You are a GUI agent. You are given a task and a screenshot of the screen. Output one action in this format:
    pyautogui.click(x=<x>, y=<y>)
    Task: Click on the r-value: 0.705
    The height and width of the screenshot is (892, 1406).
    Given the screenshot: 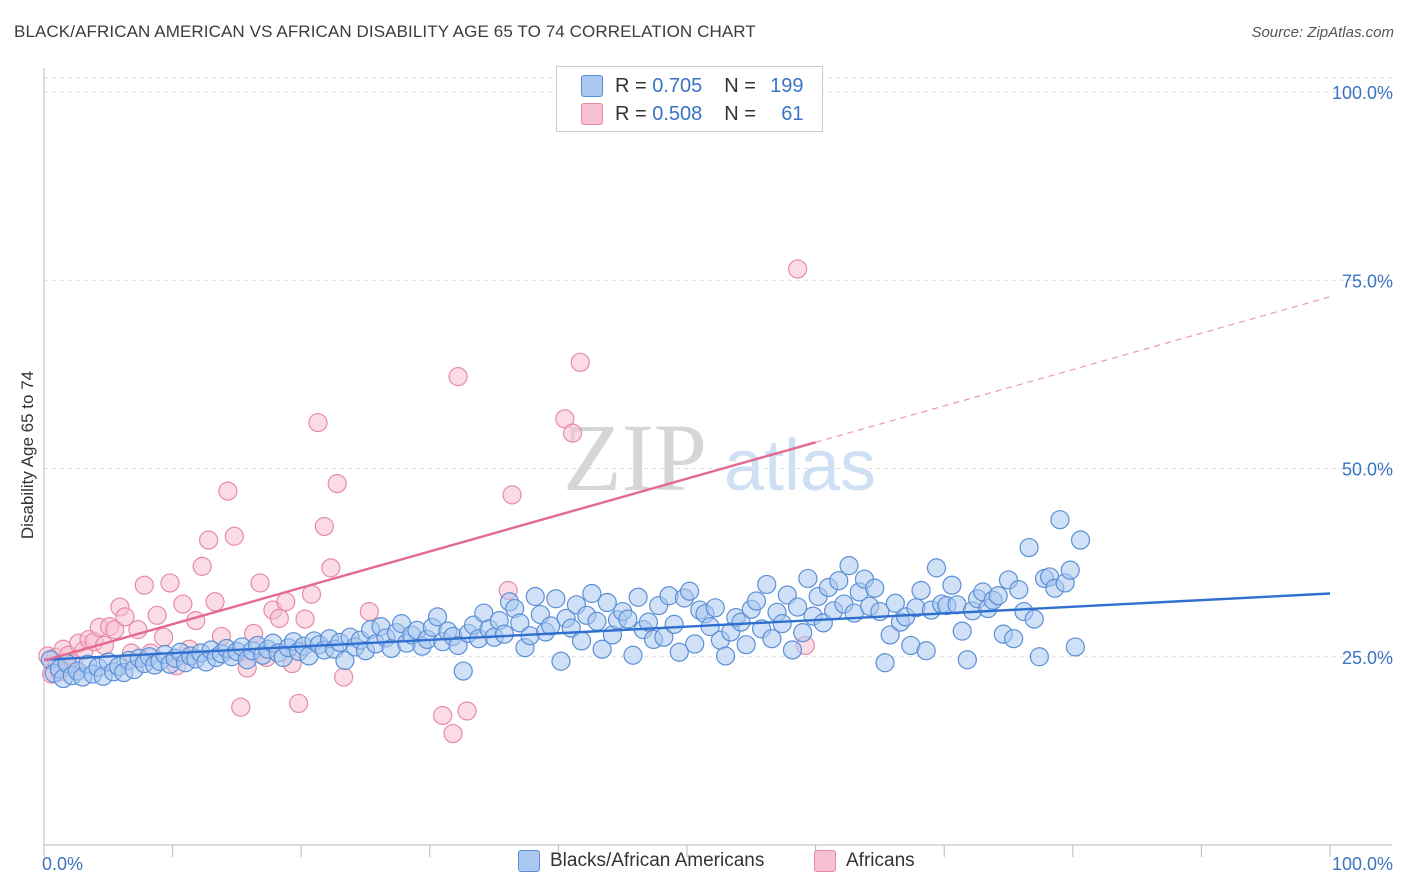 What is the action you would take?
    pyautogui.click(x=677, y=85)
    